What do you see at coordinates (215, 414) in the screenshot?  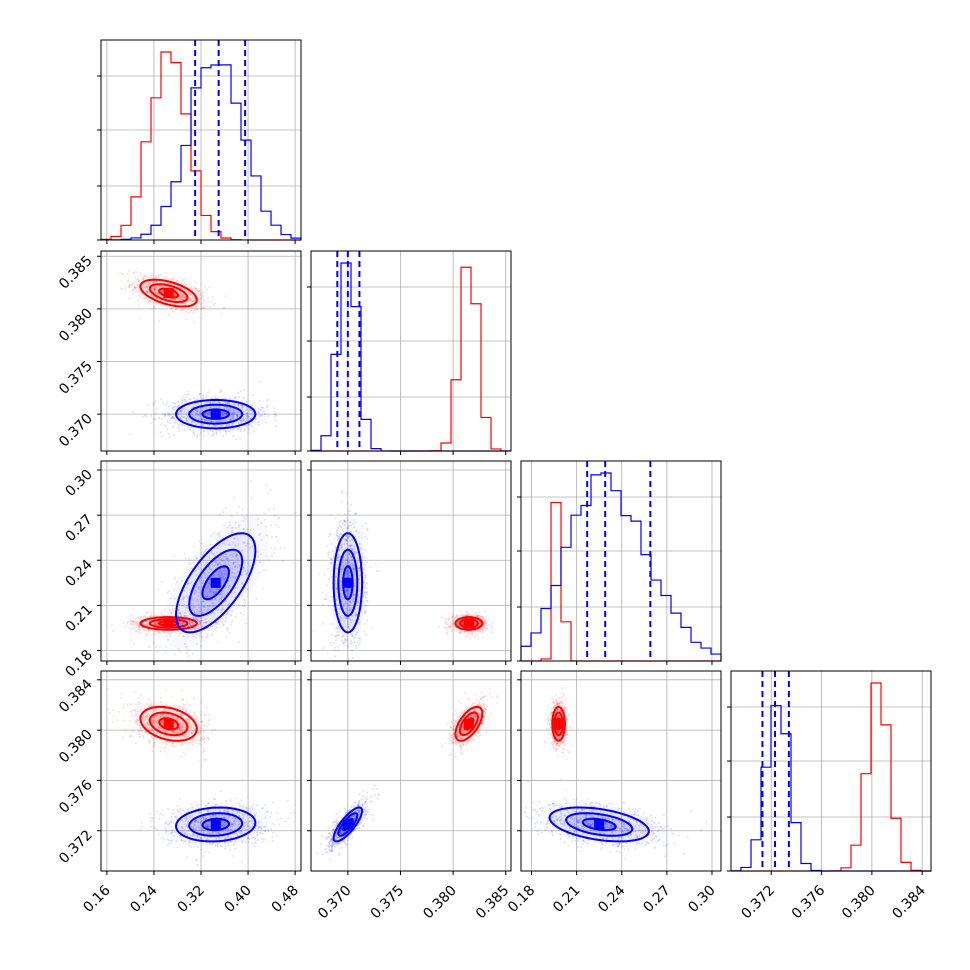 I see `peak-blue` at bounding box center [215, 414].